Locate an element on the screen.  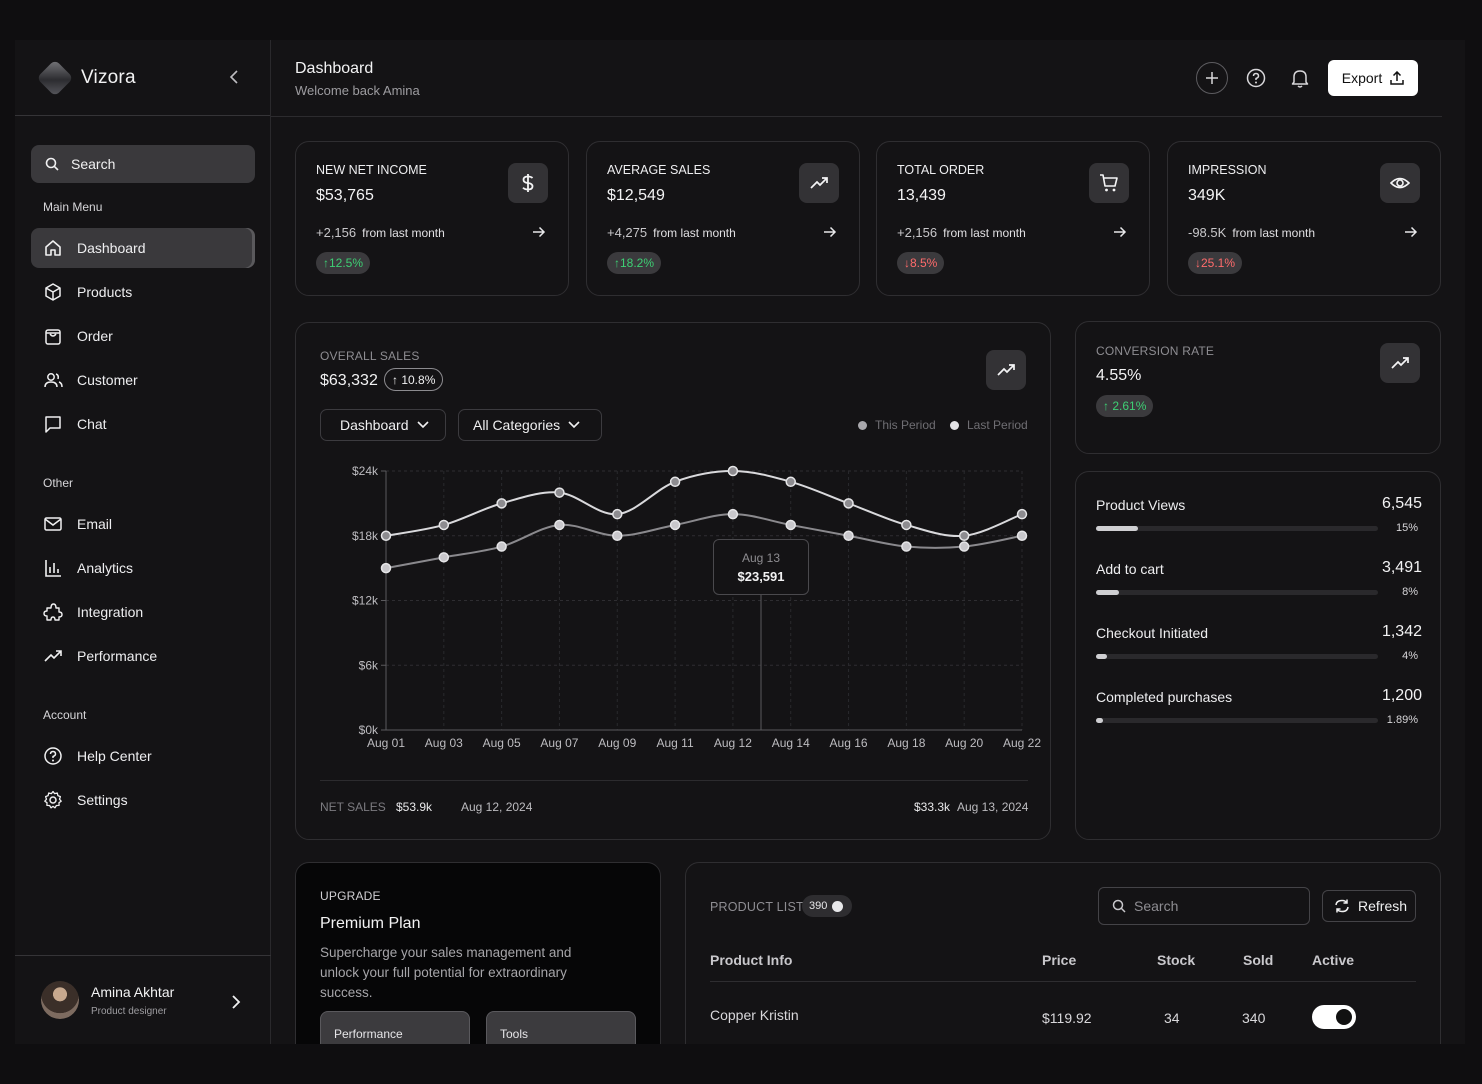
notifications-button is located at coordinates (1300, 78).